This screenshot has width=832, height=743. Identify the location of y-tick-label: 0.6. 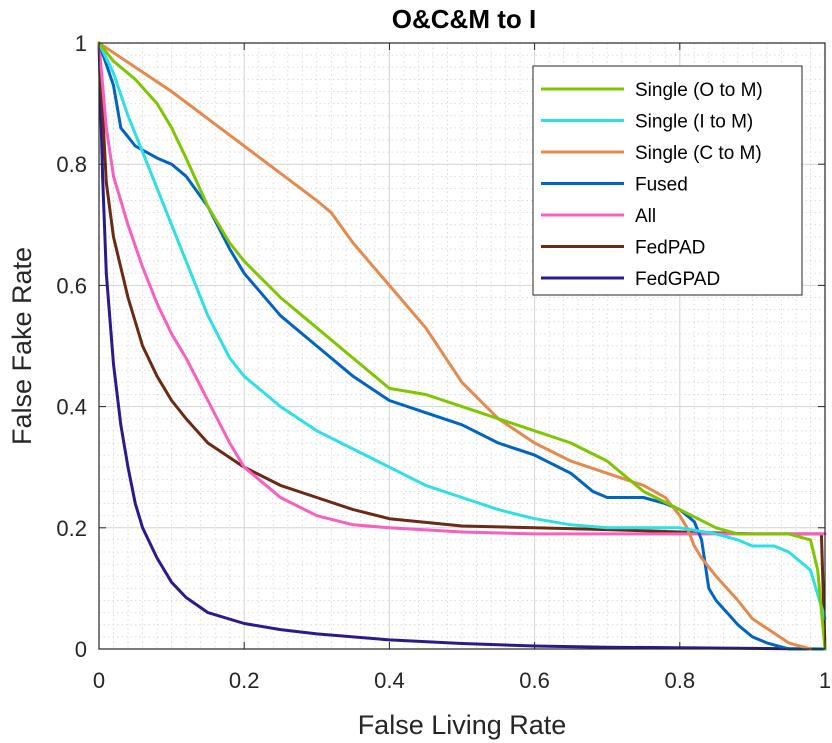
(71, 285).